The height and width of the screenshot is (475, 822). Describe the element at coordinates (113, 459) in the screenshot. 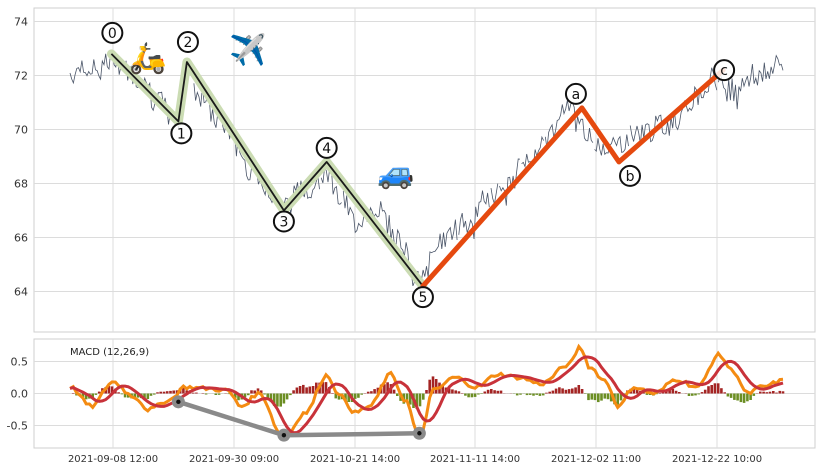

I see `x-tick-label: 2021-09-08 12:00` at that location.